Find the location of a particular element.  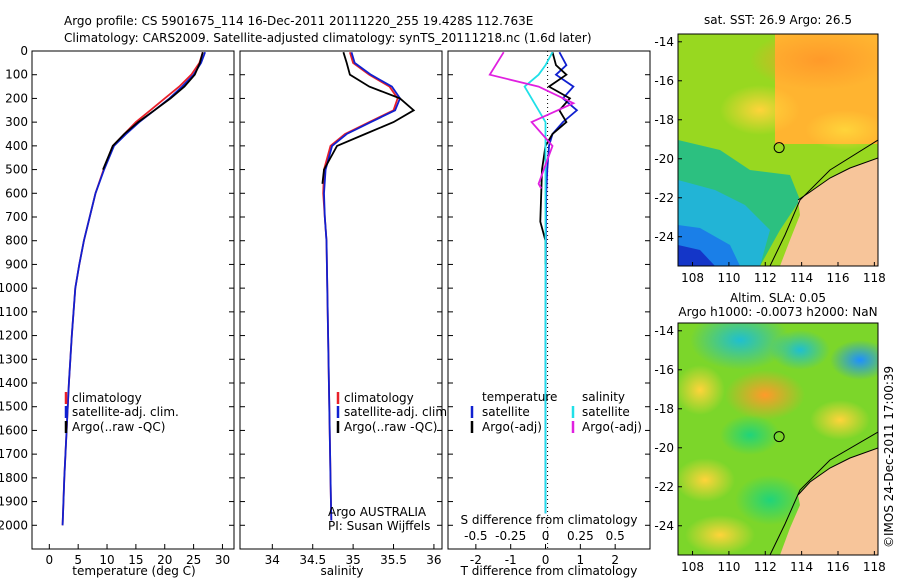

t-diff-label: T difference from climatology is located at coordinates (549, 571).